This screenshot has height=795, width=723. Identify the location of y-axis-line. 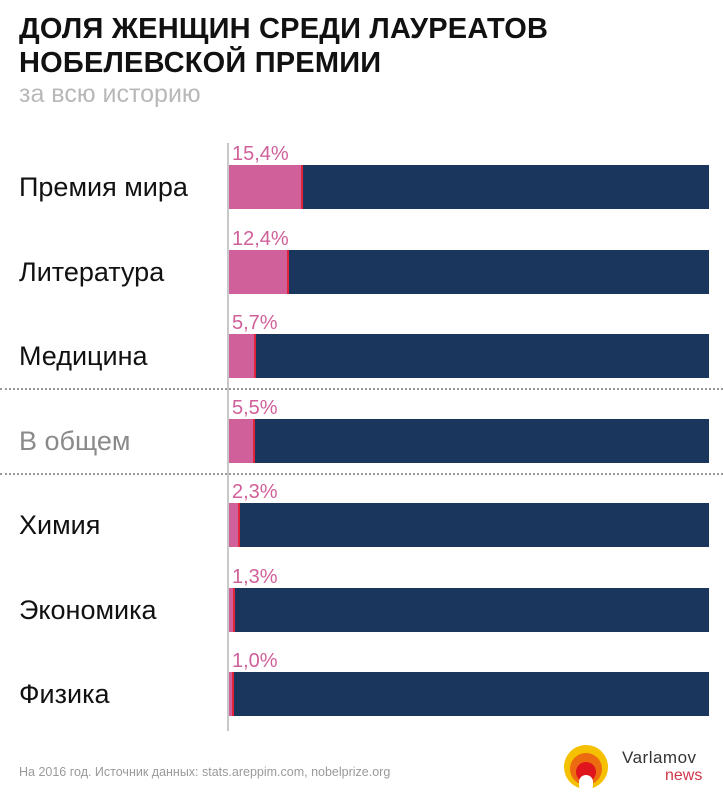
(228, 437).